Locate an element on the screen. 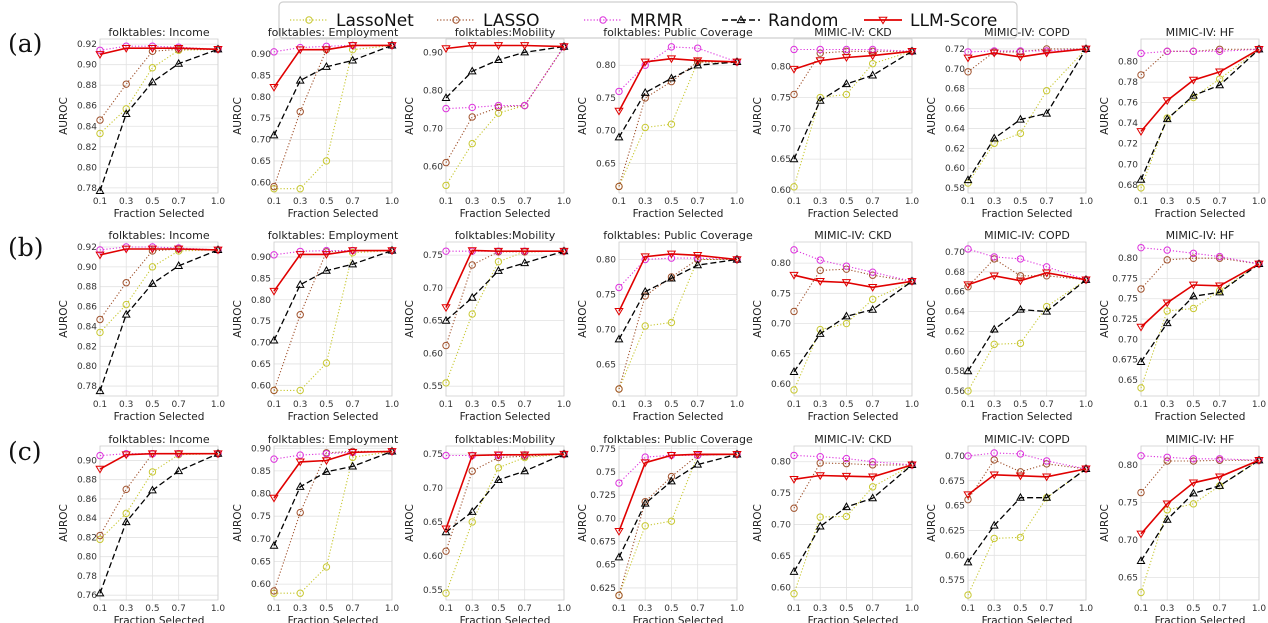 Image resolution: width=1268 pixels, height=623 pixels. y-tick-label: 0.78 is located at coordinates (87, 387).